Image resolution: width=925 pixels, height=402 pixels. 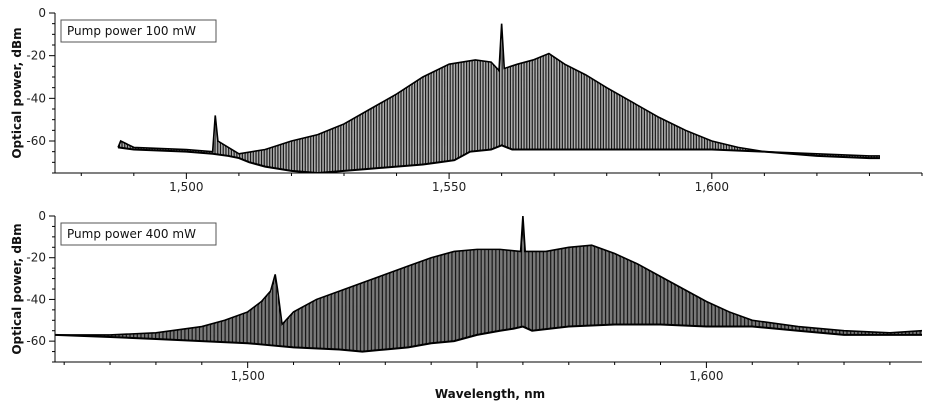 I want to click on legend: Pump power 400 mW, so click(x=138, y=234).